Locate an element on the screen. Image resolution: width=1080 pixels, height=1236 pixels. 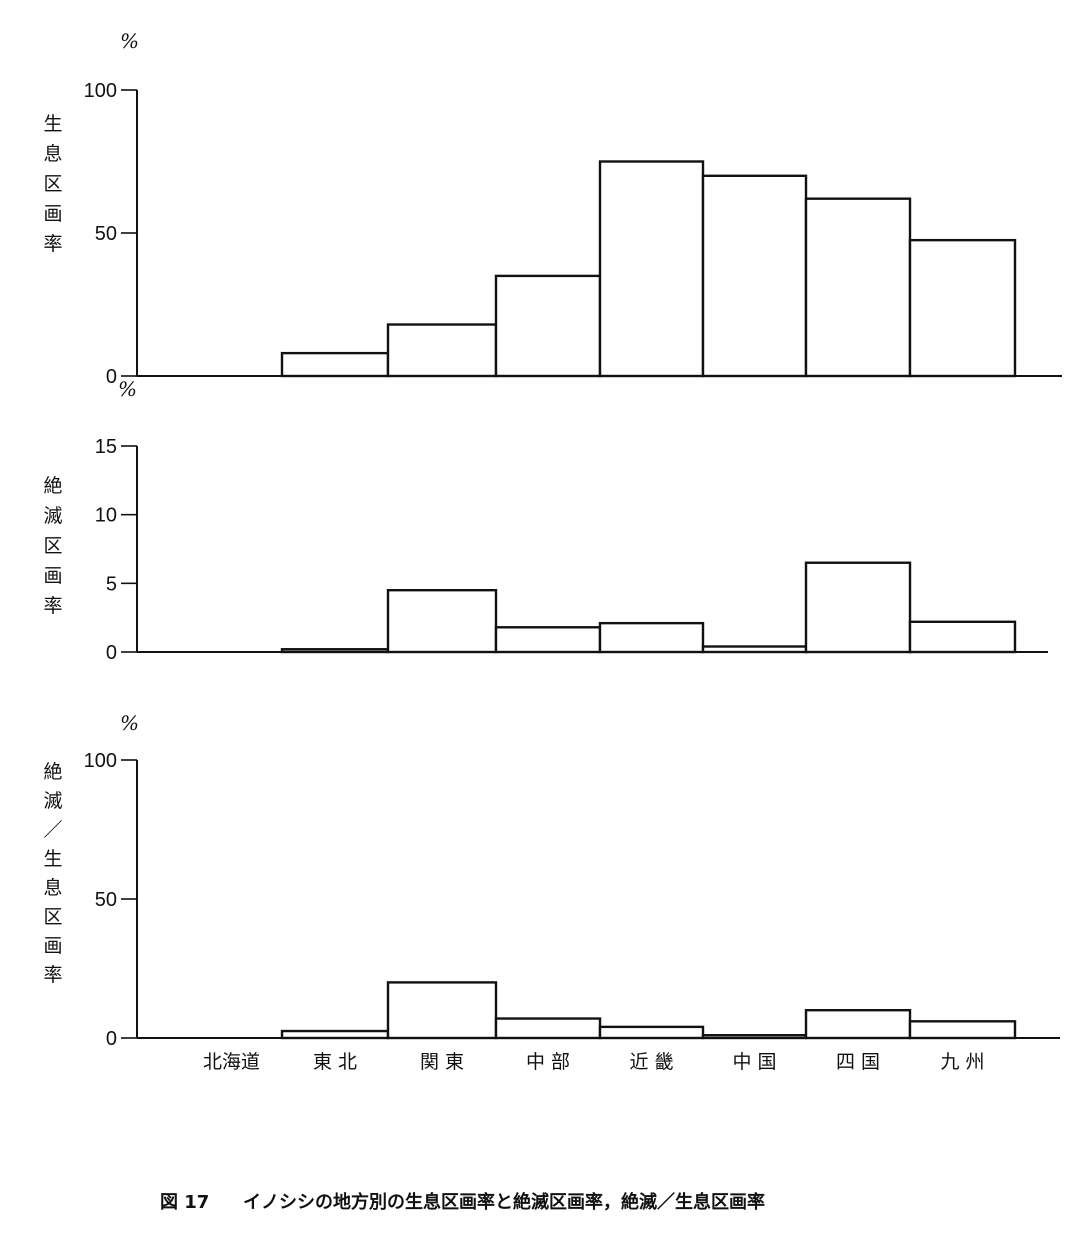
x-category-label-1: 東 北 is located at coordinates (335, 1062).